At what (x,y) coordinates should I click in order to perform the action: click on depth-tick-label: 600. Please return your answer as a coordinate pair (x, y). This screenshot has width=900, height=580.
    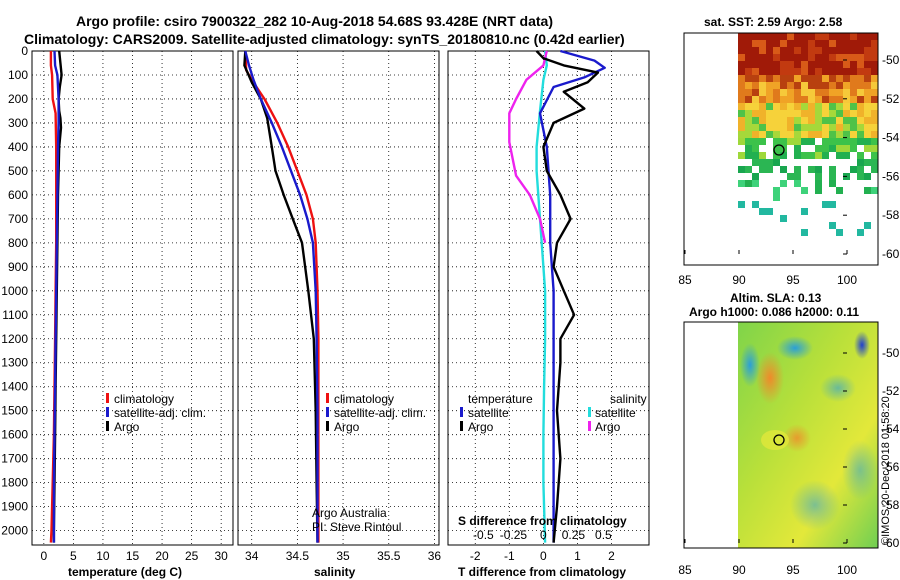
    Looking at the image, I should click on (18, 195).